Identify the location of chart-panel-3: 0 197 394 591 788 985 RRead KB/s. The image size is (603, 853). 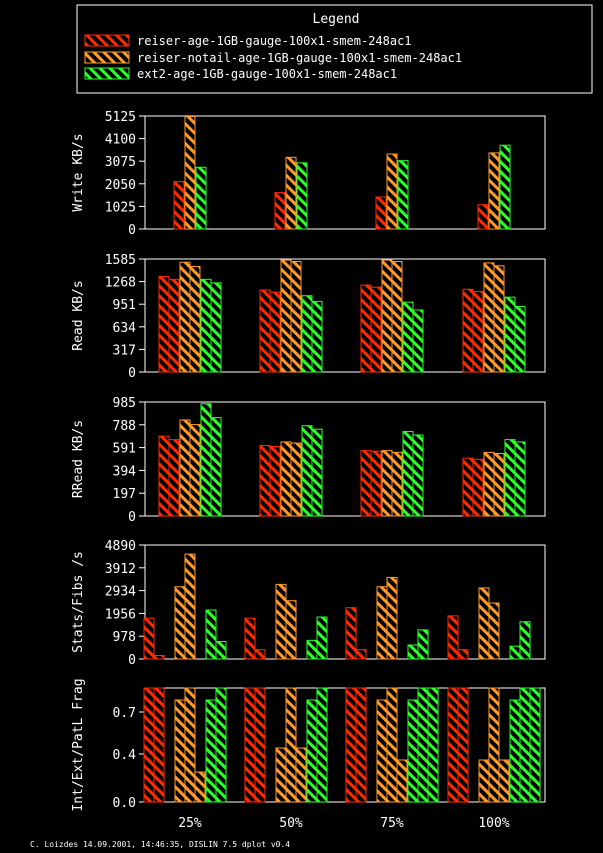
(308, 460).